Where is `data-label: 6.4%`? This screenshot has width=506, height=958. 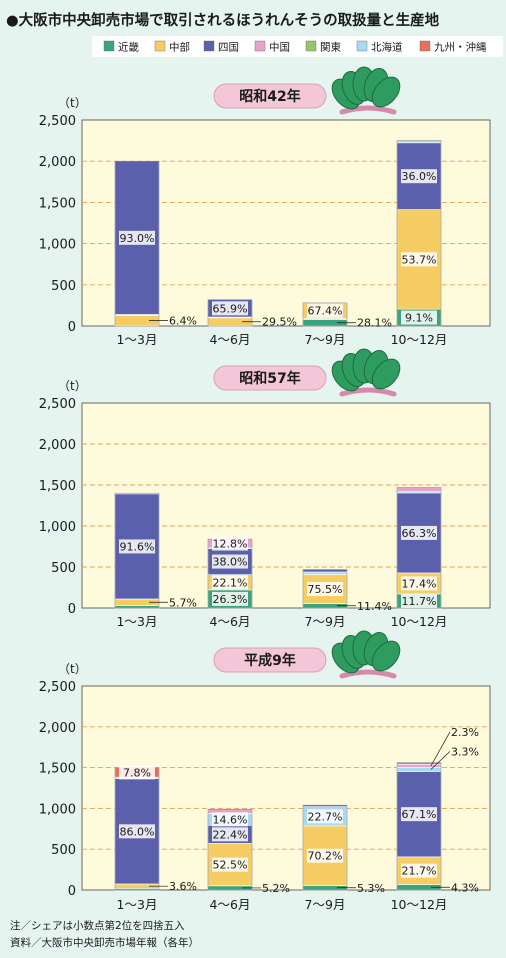
data-label: 6.4% is located at coordinates (183, 320).